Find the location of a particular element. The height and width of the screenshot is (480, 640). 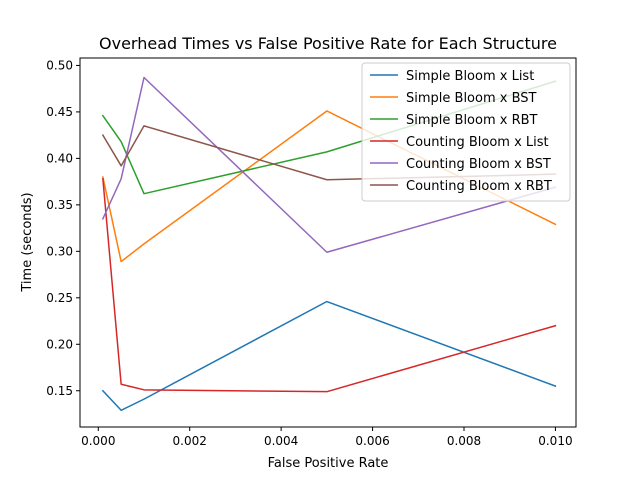

x-axis: 0.000 0.002 0.004 0.006 0.008 0.010 is located at coordinates (327, 437).